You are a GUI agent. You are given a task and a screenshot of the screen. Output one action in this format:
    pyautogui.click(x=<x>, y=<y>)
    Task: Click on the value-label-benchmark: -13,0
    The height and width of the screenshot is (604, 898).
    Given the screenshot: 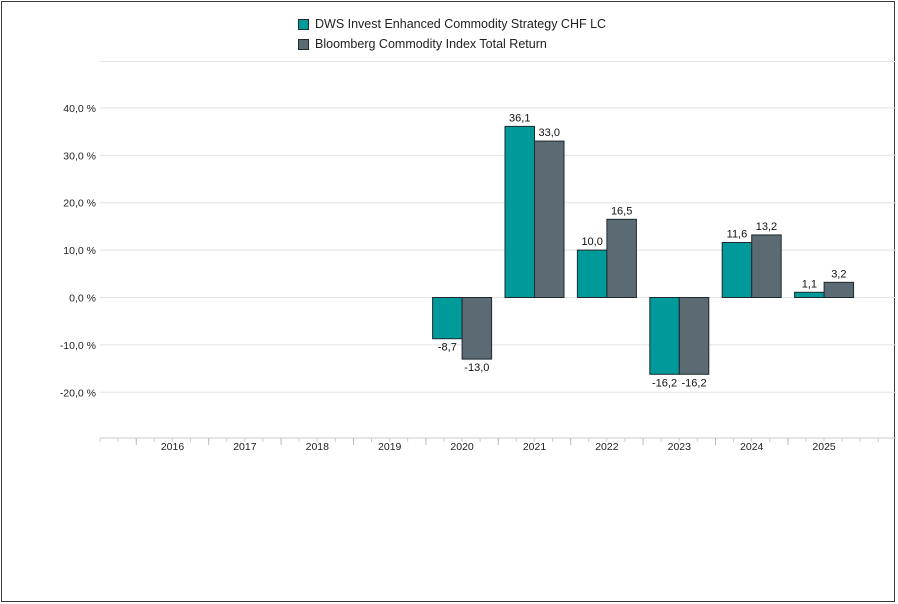 What is the action you would take?
    pyautogui.click(x=476, y=368)
    